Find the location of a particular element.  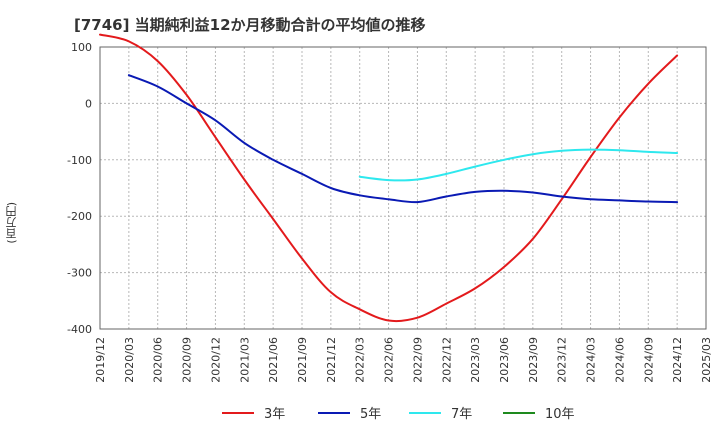

x-tick-label: 2024/03 is located at coordinates (591, 360).